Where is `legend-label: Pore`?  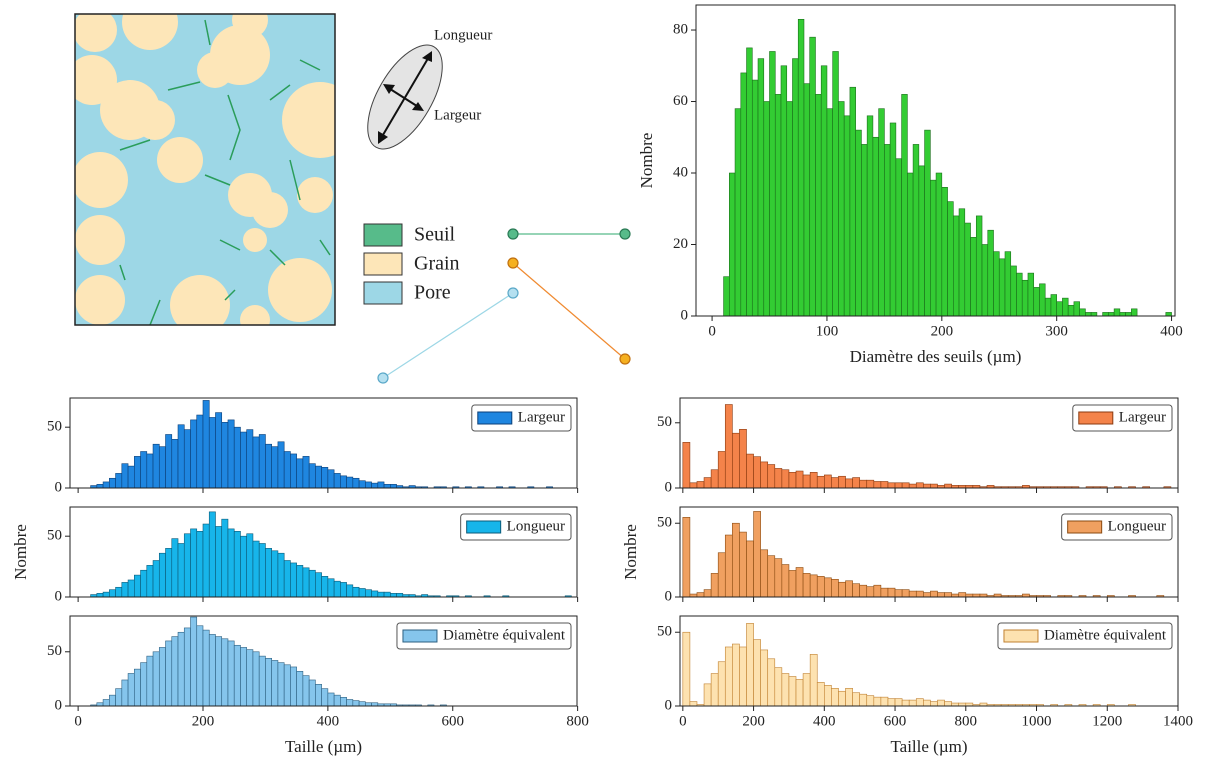
legend-label: Pore is located at coordinates (432, 293).